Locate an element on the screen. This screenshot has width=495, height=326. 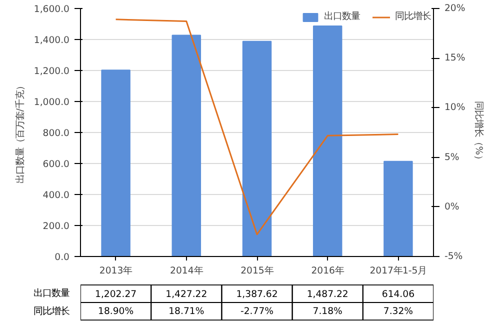
y2-tick-label: -5% is located at coordinates (453, 256).